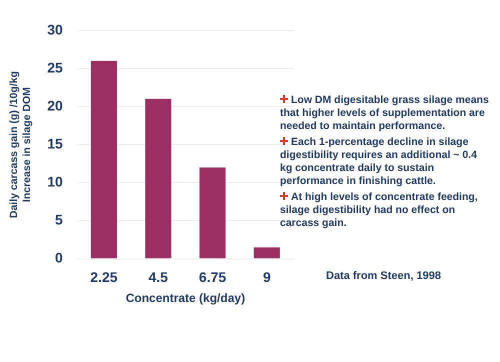 The width and height of the screenshot is (500, 362). I want to click on x-tick-label: 2.25, so click(104, 277).